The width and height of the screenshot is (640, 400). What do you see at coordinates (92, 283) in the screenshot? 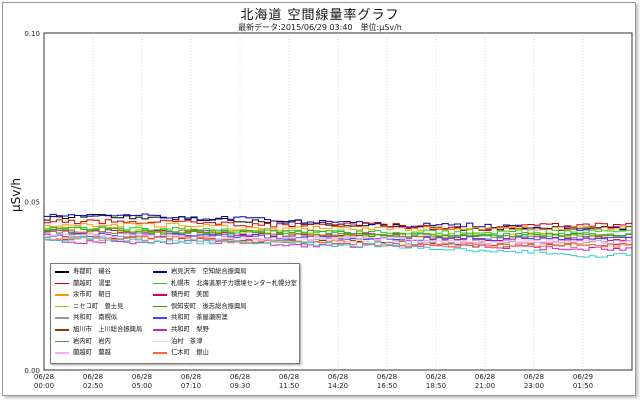
I see `legend-label: 蘭越町 湯里` at bounding box center [92, 283].